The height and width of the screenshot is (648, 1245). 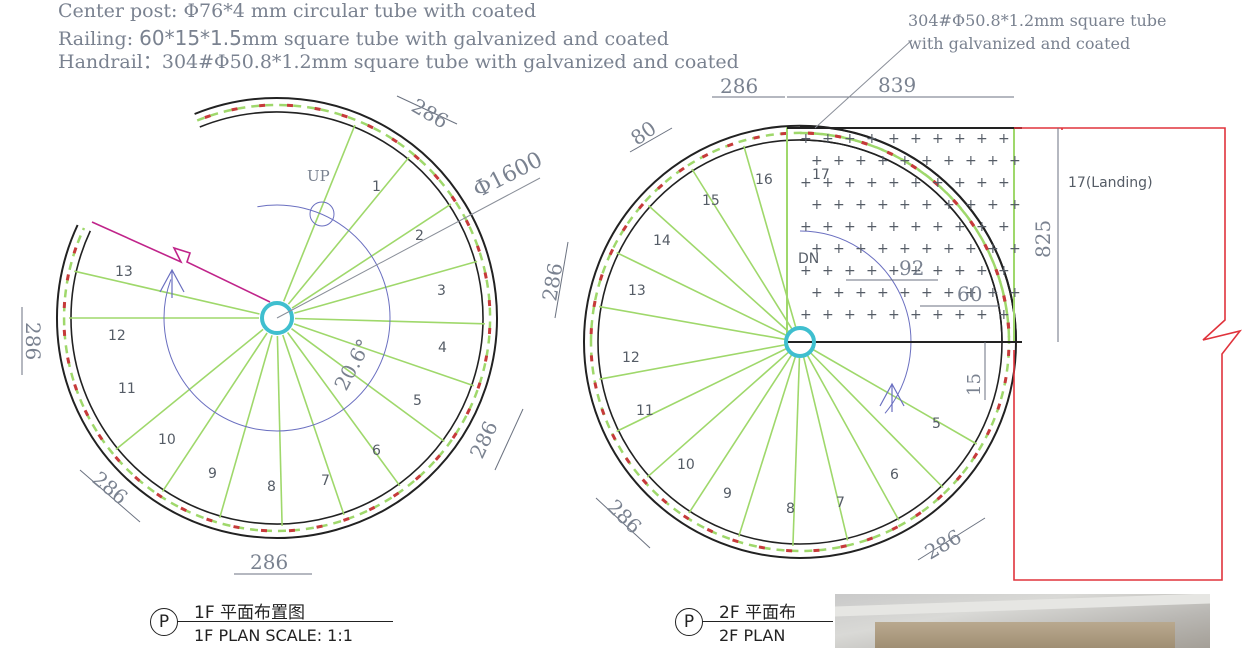 What do you see at coordinates (124, 272) in the screenshot?
I see `plan1-step-number: 13` at bounding box center [124, 272].